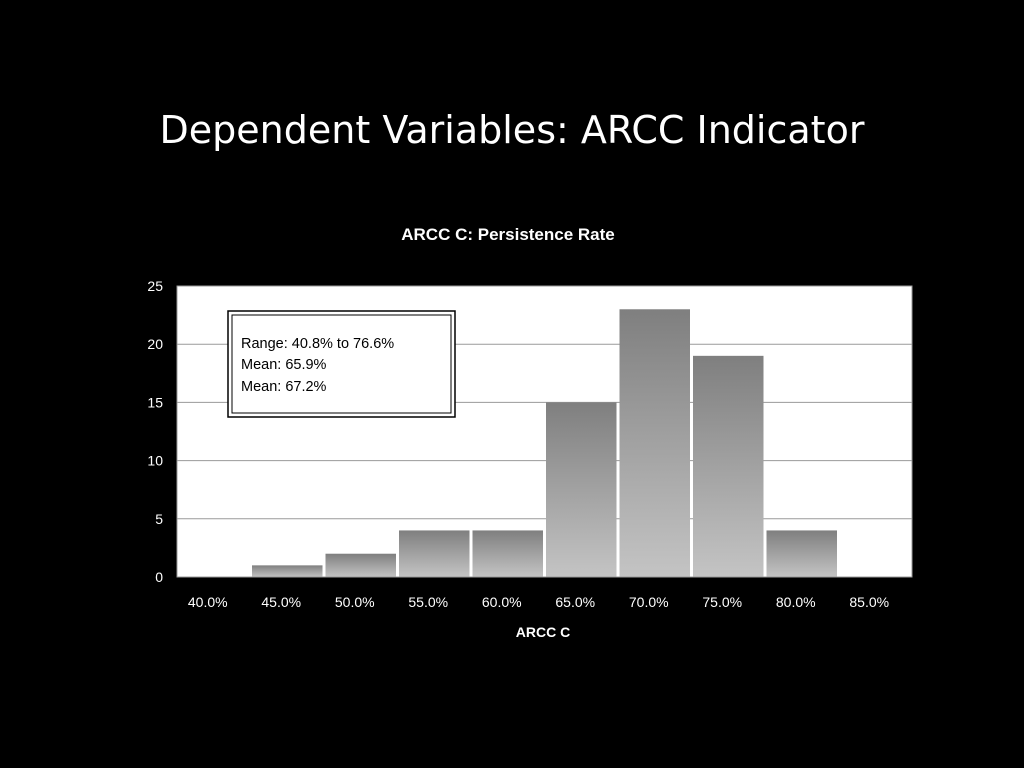 The image size is (1024, 768). I want to click on y-axis-ticks: 0 5 10 15 20 25, so click(155, 431).